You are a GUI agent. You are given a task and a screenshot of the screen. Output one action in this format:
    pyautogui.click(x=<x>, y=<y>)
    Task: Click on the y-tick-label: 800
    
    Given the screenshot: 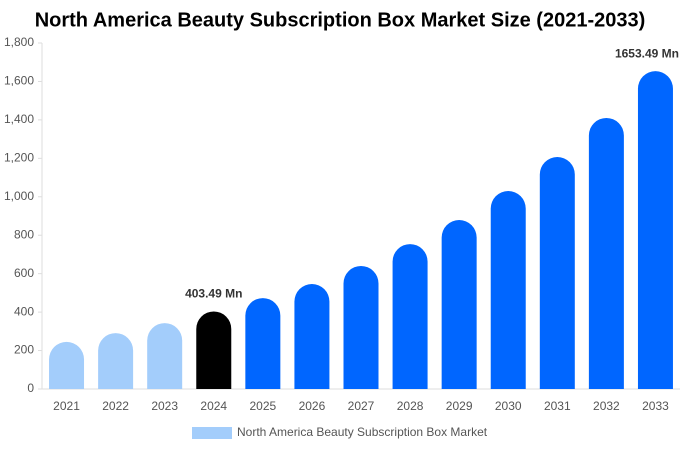 What is the action you would take?
    pyautogui.click(x=24, y=234)
    